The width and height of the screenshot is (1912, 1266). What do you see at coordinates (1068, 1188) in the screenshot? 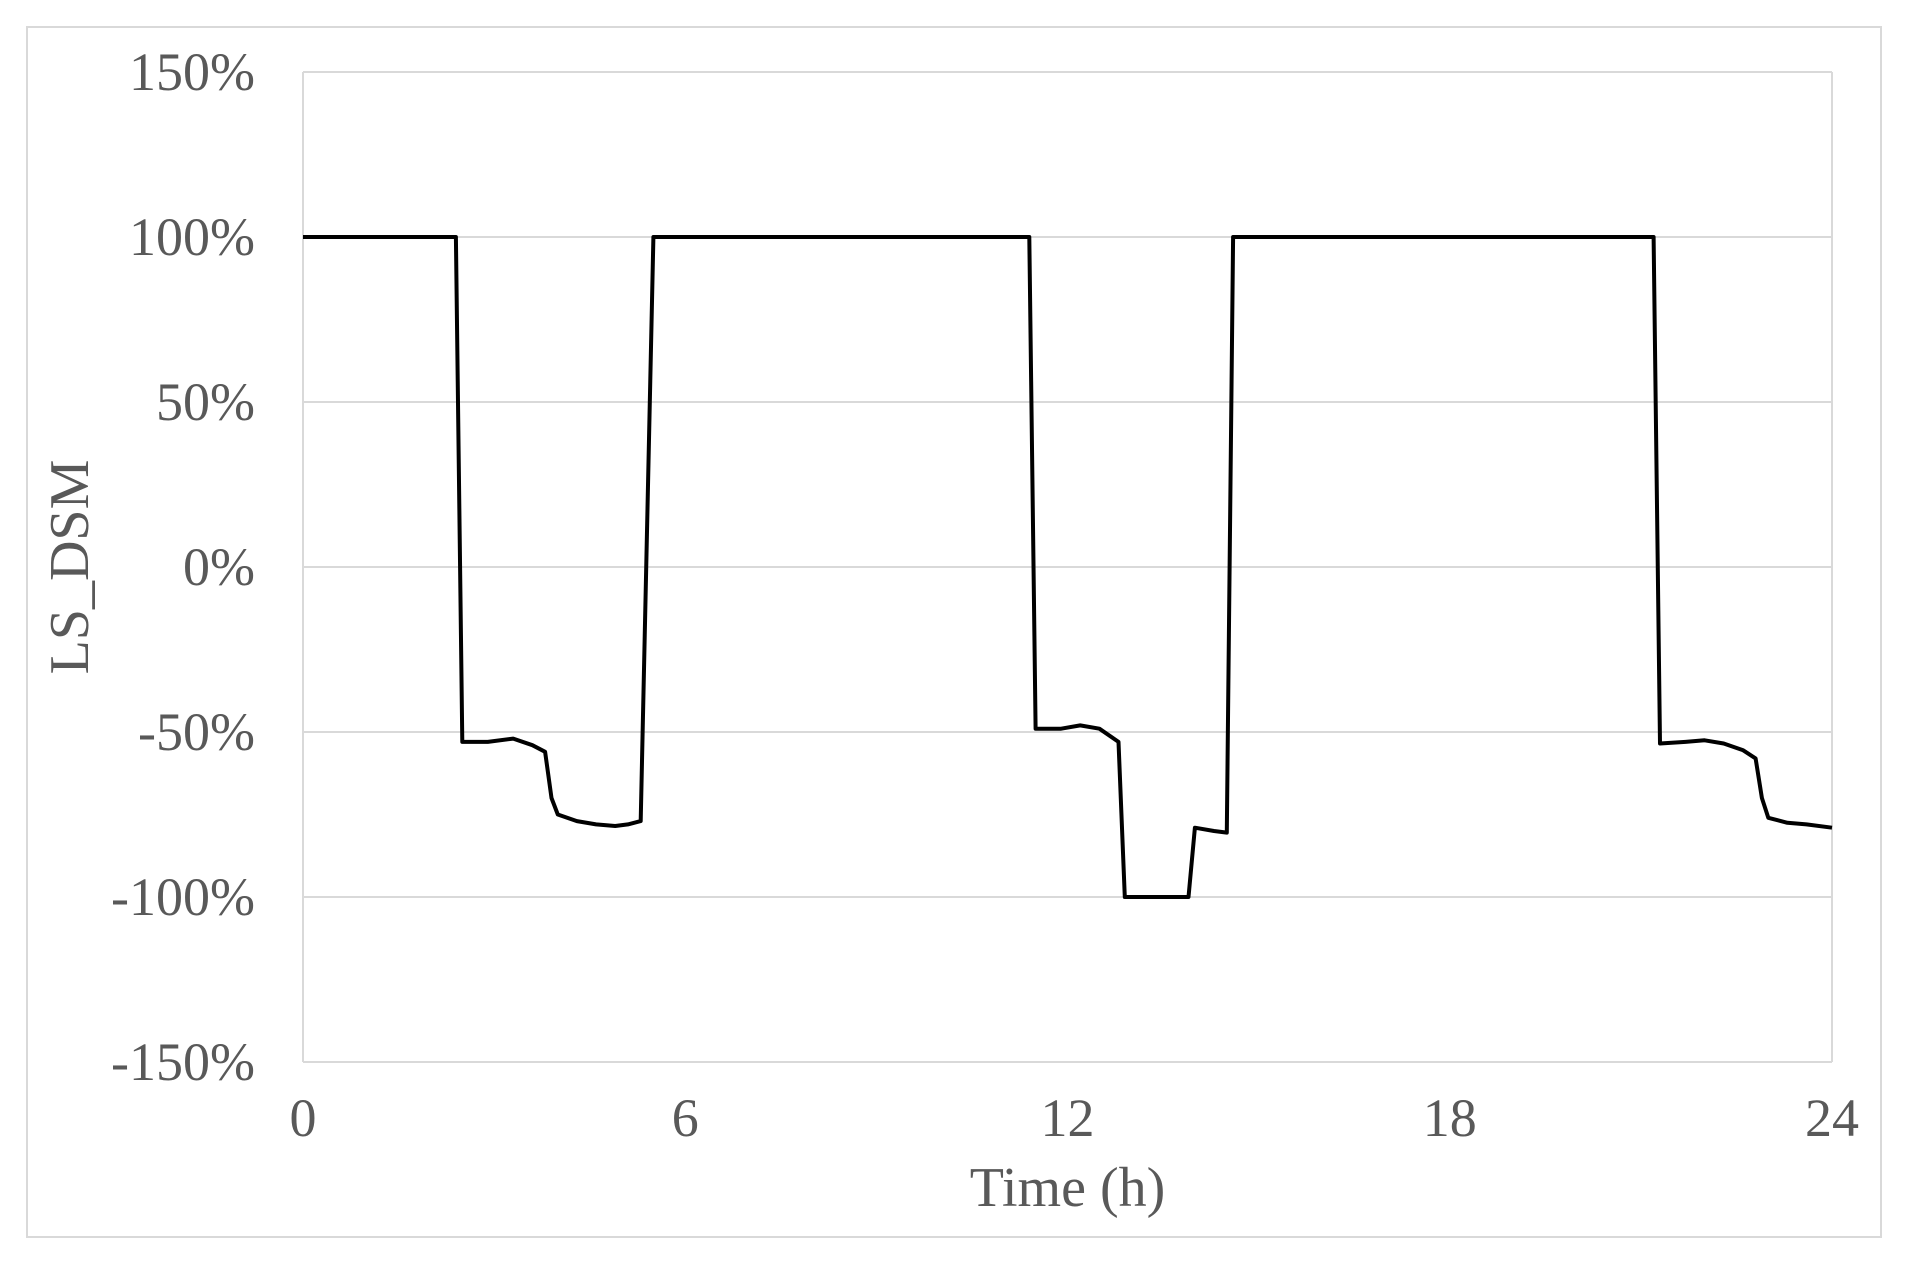
I see `x-axis-title: Time (h)` at bounding box center [1068, 1188].